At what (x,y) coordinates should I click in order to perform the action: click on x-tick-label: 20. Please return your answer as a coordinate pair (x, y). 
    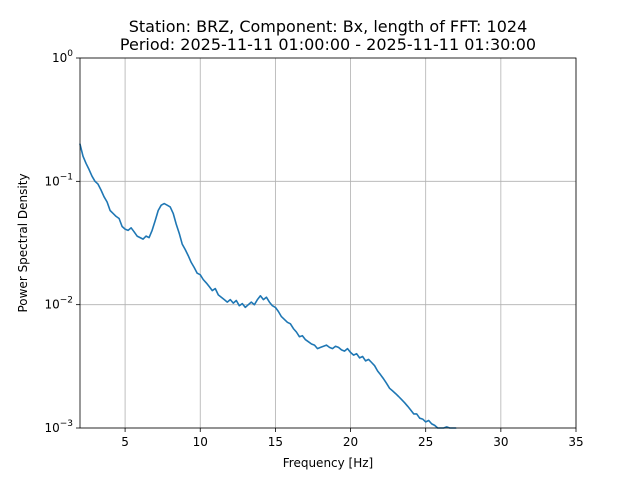
    Looking at the image, I should click on (350, 442).